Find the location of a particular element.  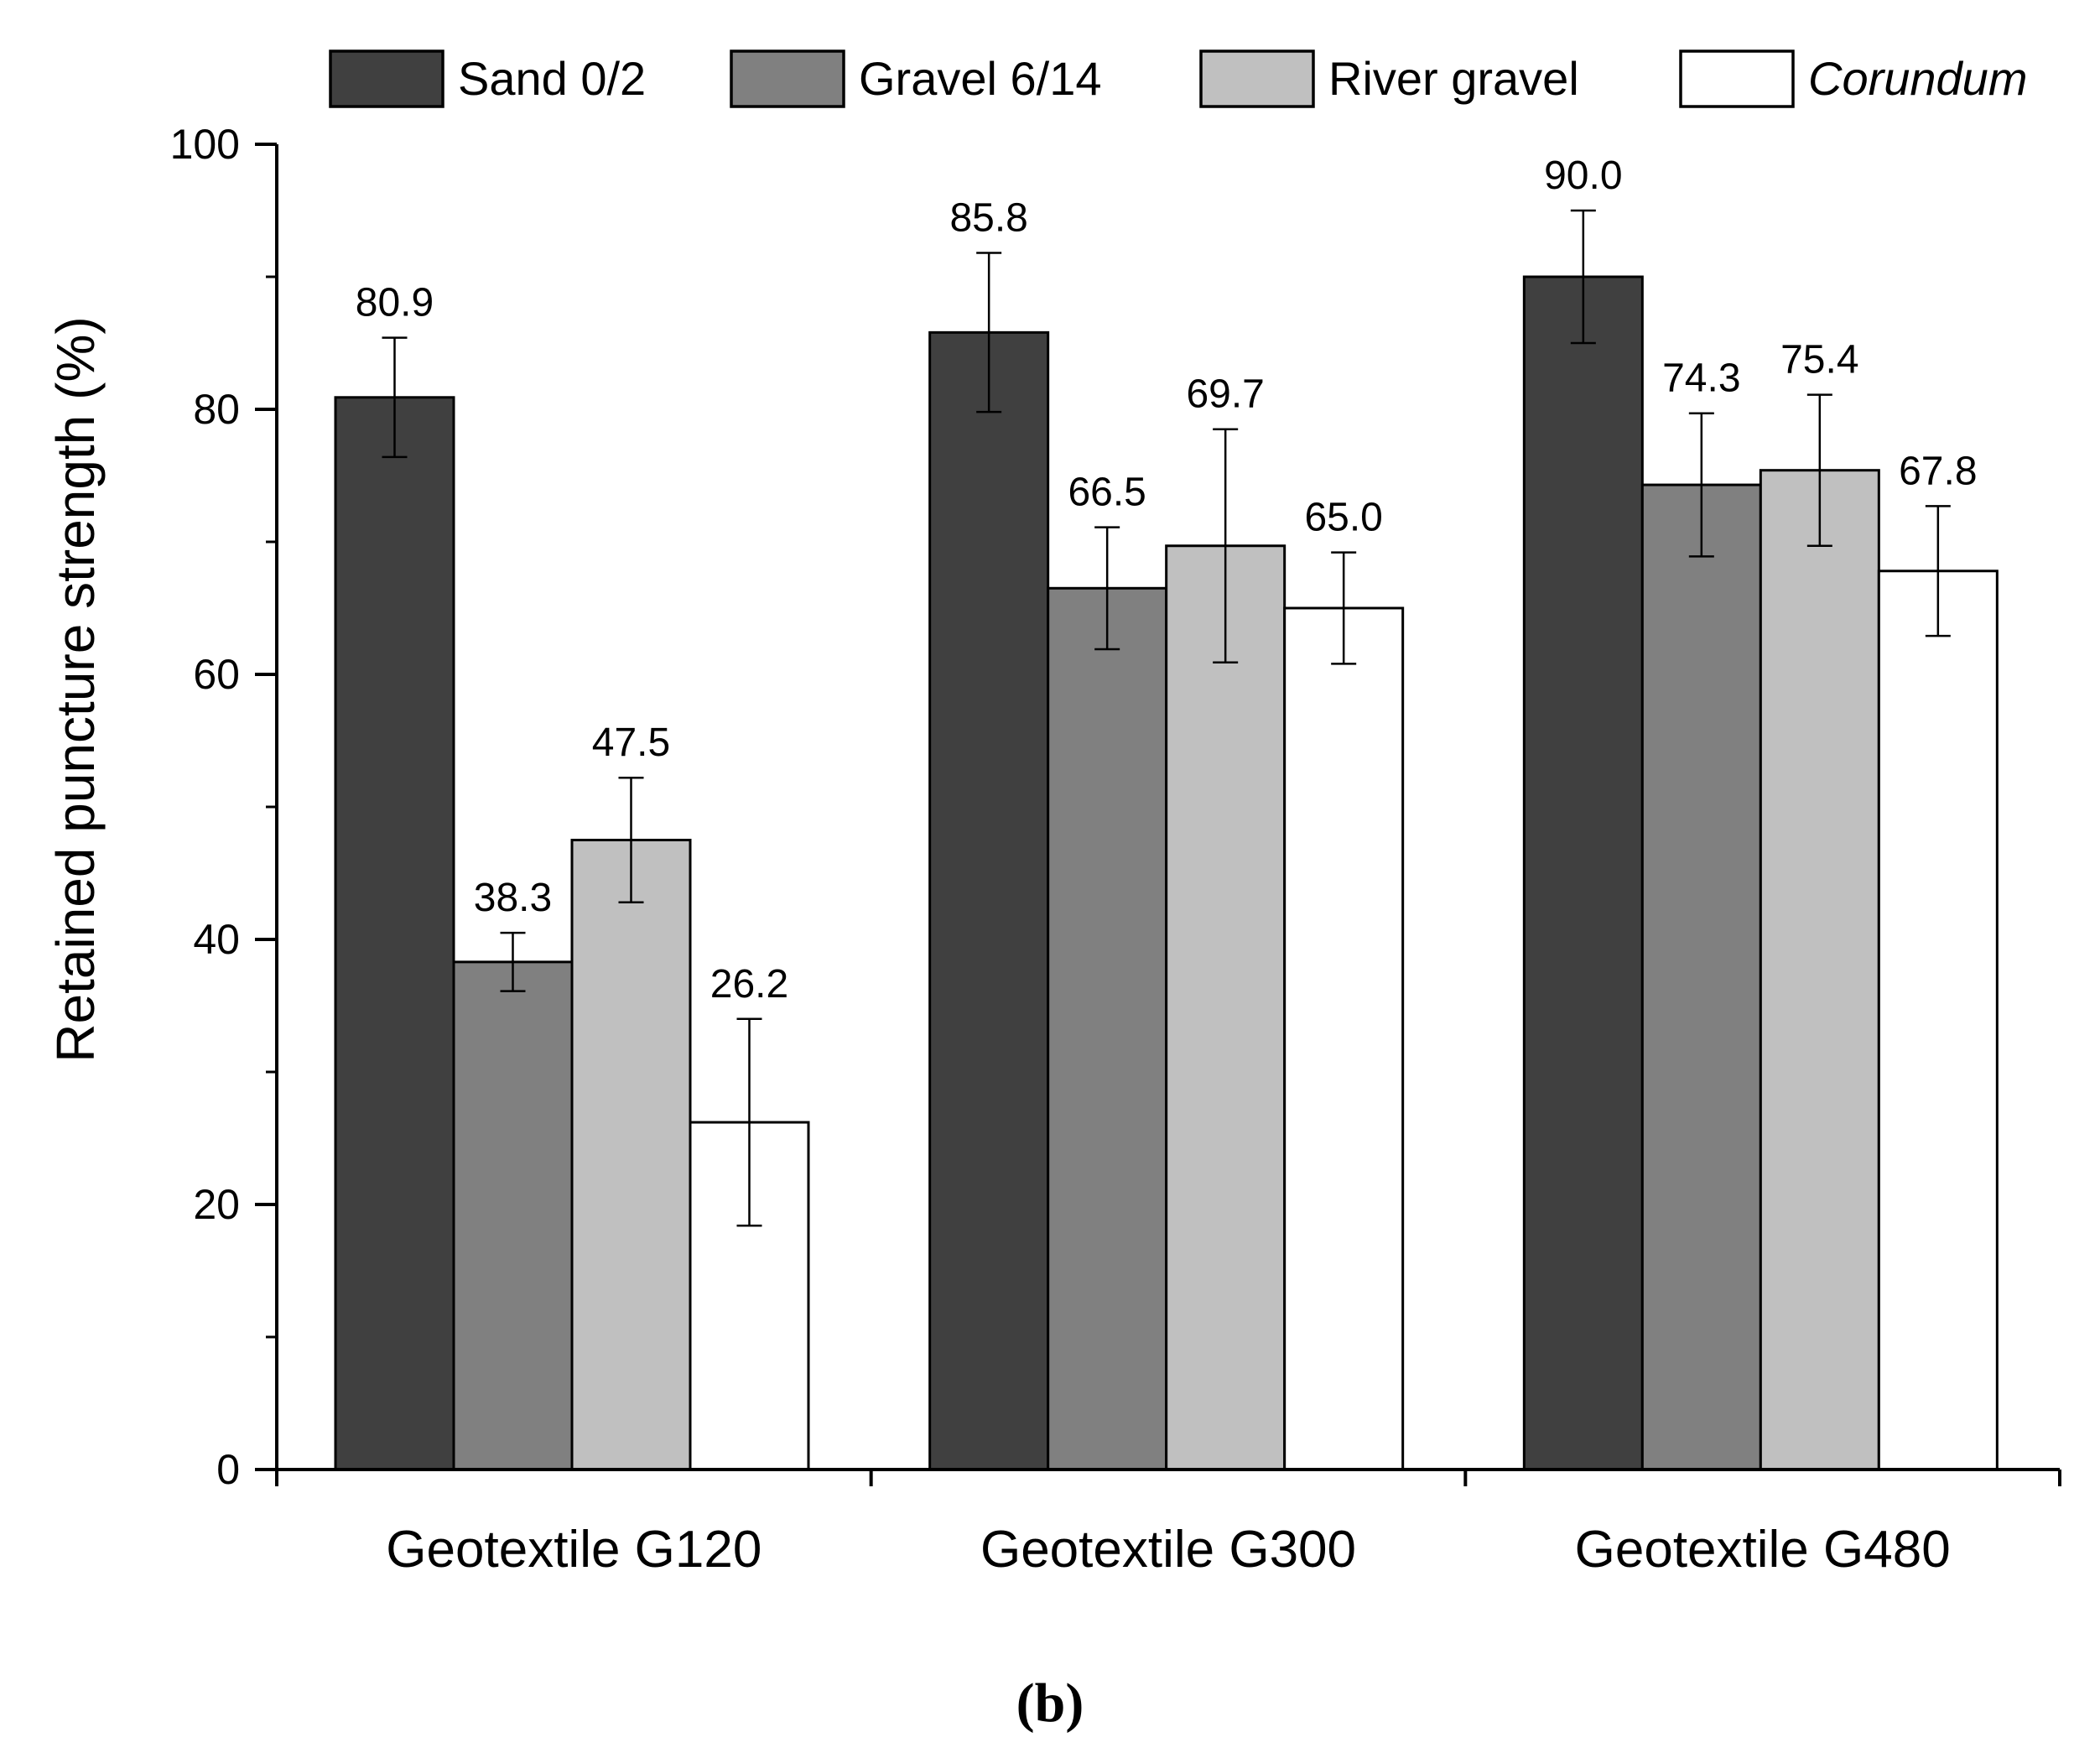

legend-item-1: Sand 0/2 is located at coordinates (487, 78).